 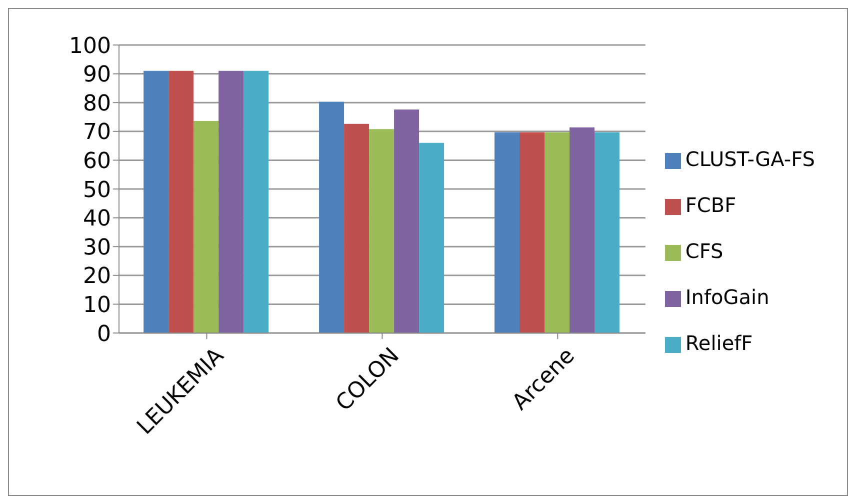 What do you see at coordinates (97, 277) in the screenshot?
I see `y-tick-label: 20` at bounding box center [97, 277].